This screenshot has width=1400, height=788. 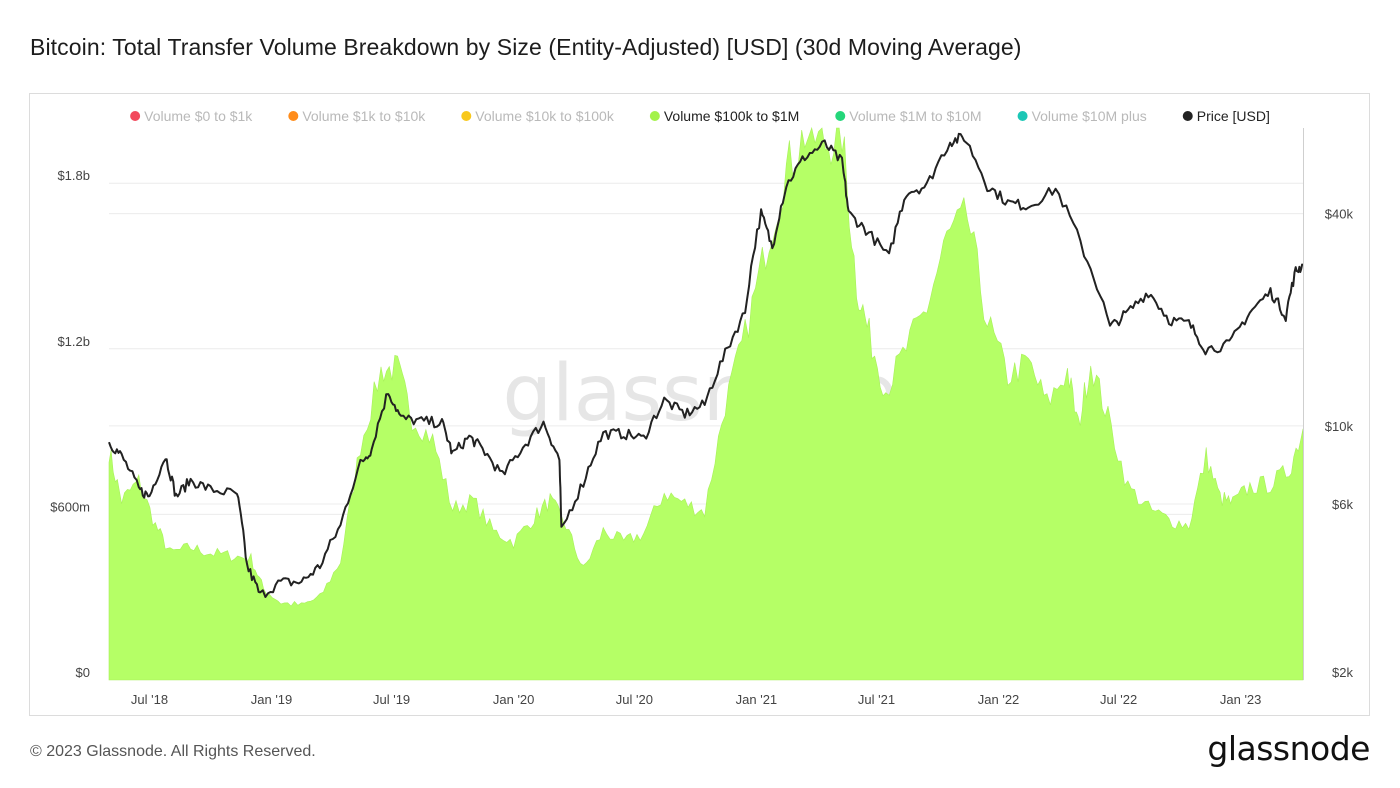 I want to click on x-tick-7: Jan '22, so click(x=999, y=699).